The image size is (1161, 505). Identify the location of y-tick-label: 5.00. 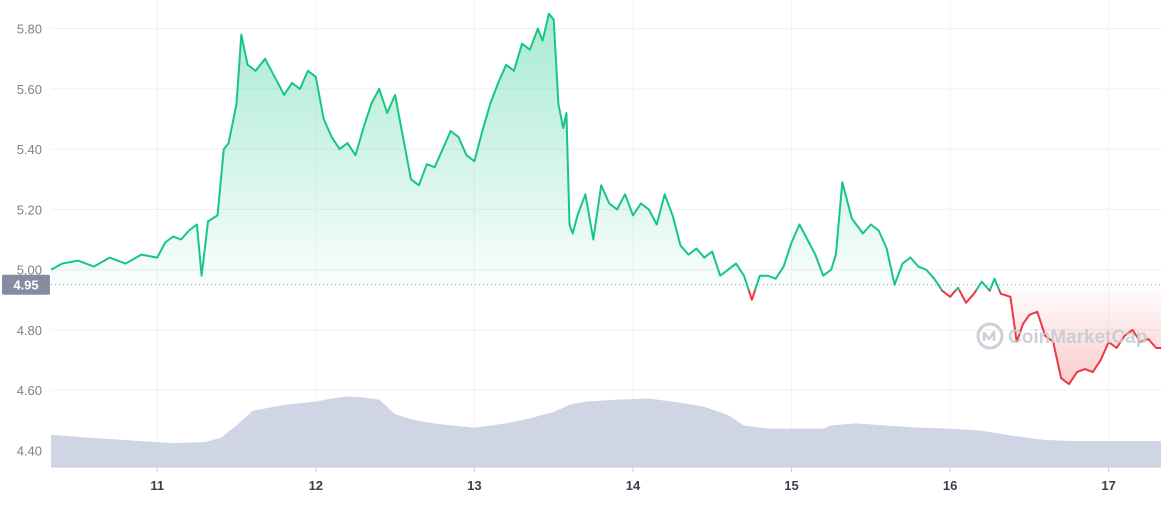
(29, 270).